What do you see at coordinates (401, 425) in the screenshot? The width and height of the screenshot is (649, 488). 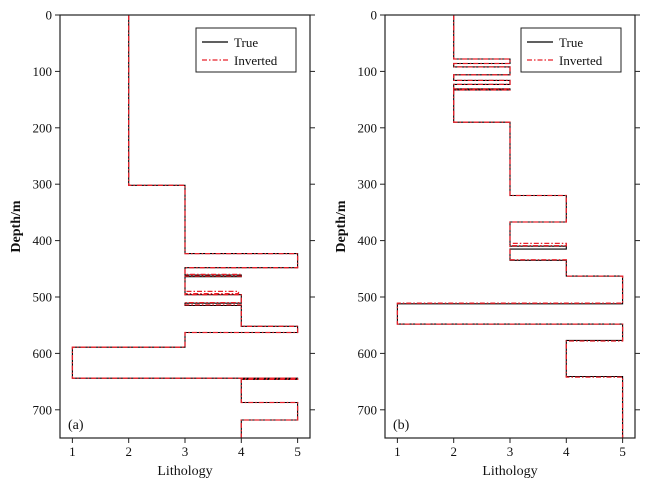 I see `panel-label: (b)` at bounding box center [401, 425].